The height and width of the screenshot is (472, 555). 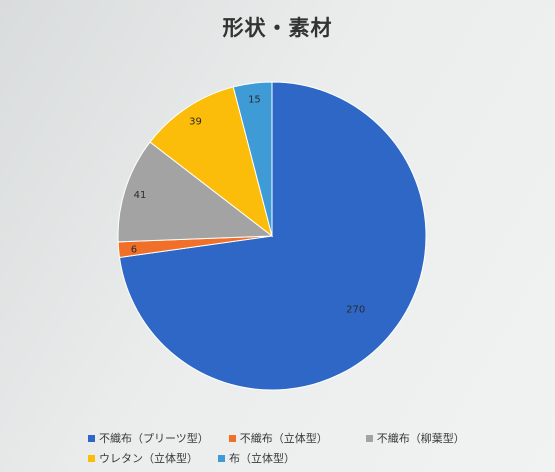 What do you see at coordinates (355, 310) in the screenshot?
I see `data-label-pleats: 270` at bounding box center [355, 310].